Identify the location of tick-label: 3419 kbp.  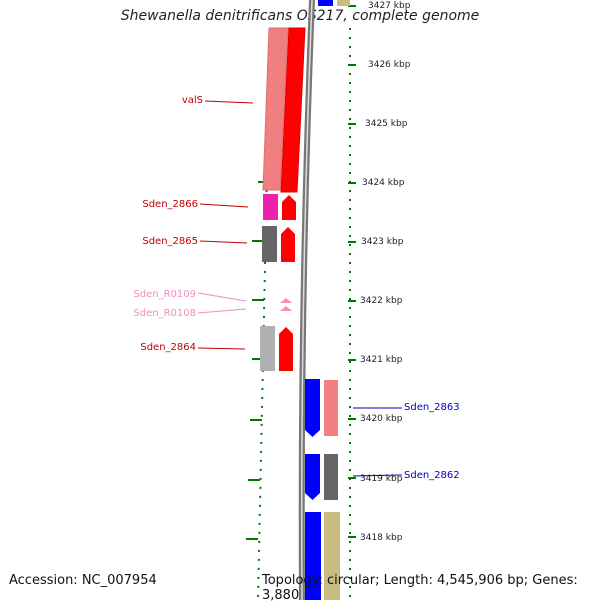
(381, 479).